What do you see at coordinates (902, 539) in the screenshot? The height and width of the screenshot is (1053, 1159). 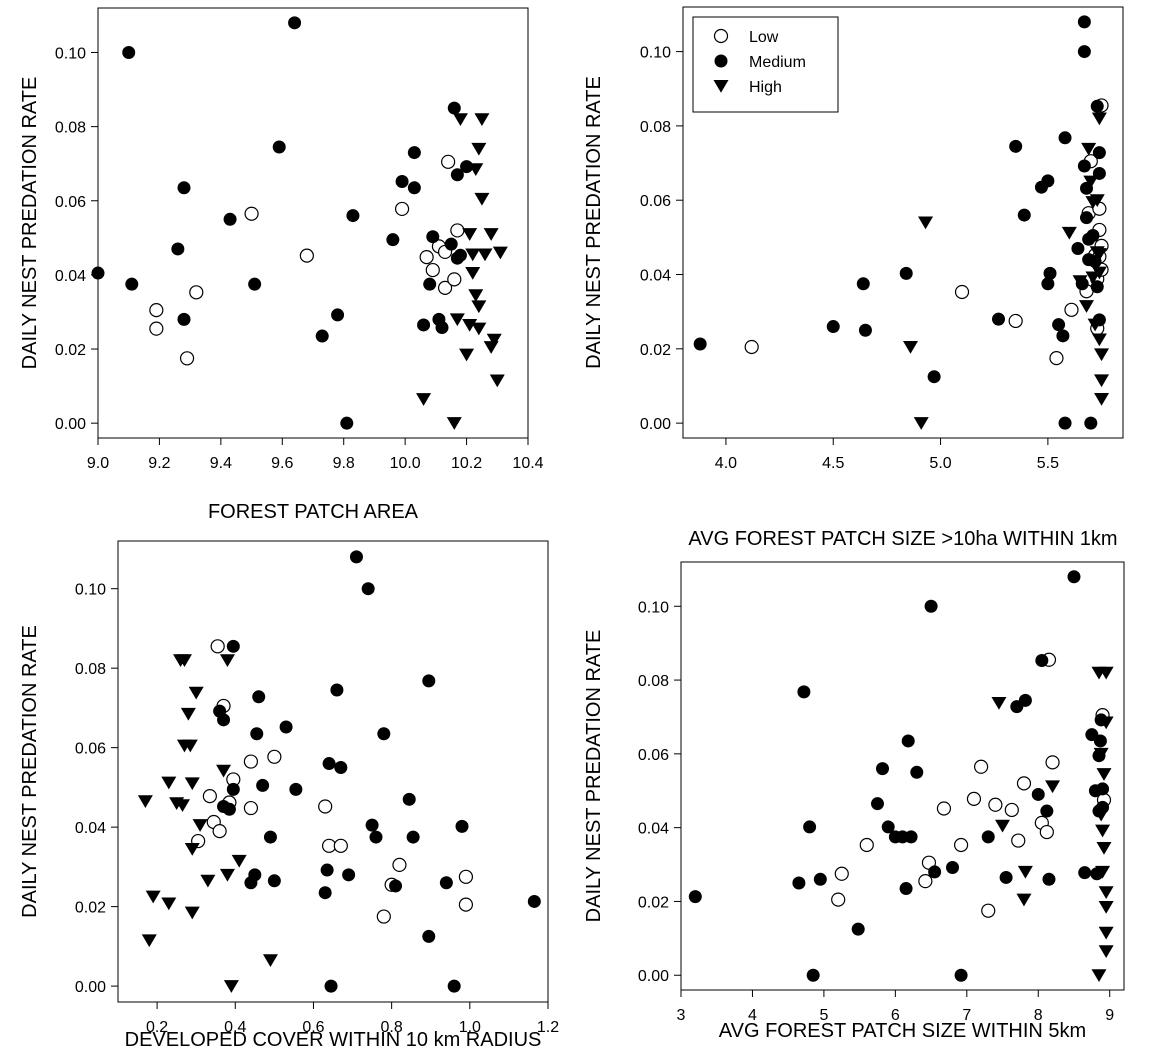 I see `x-axis-title: AVG FOREST PATCH SIZE >10ha WITHIN 1km` at bounding box center [902, 539].